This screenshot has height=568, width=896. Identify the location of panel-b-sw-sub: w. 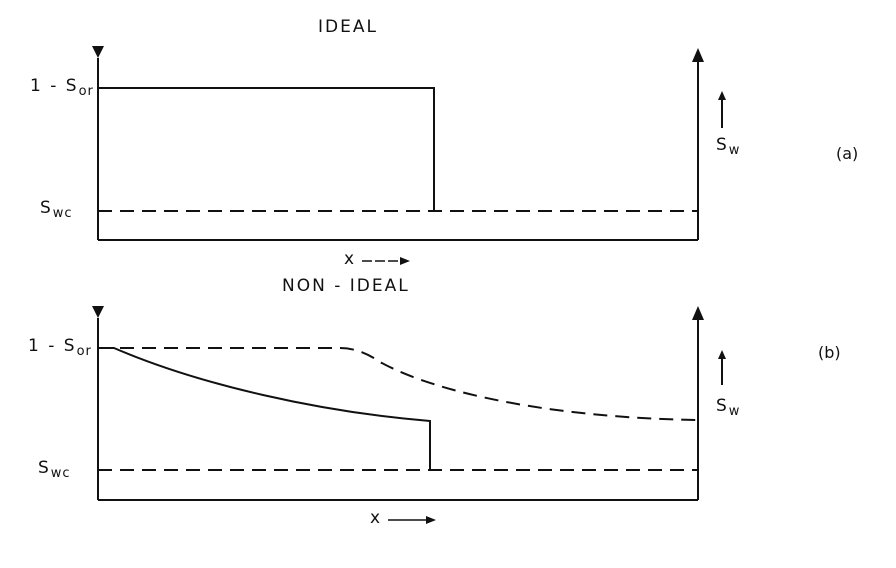
(734, 411).